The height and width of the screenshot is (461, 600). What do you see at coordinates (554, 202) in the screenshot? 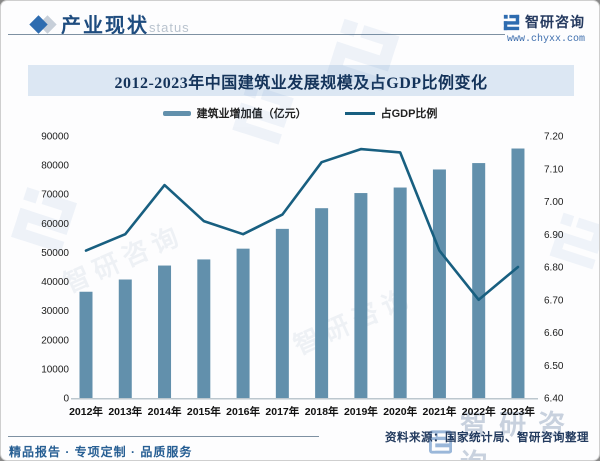
I see `right-axis-tick: 7.00` at bounding box center [554, 202].